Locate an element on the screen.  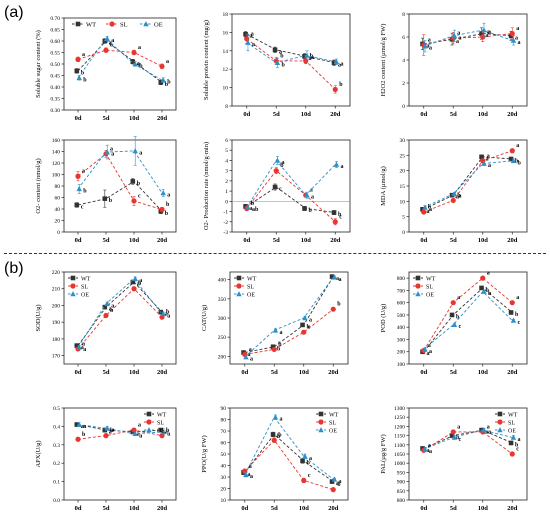
significance-letter: c is located at coordinates (82, 207).